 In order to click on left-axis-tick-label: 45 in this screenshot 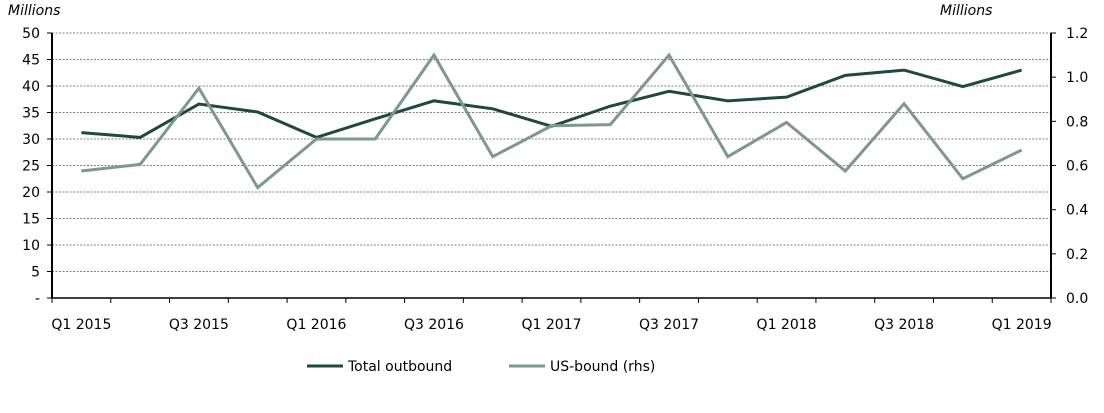, I will do `click(31, 61)`.